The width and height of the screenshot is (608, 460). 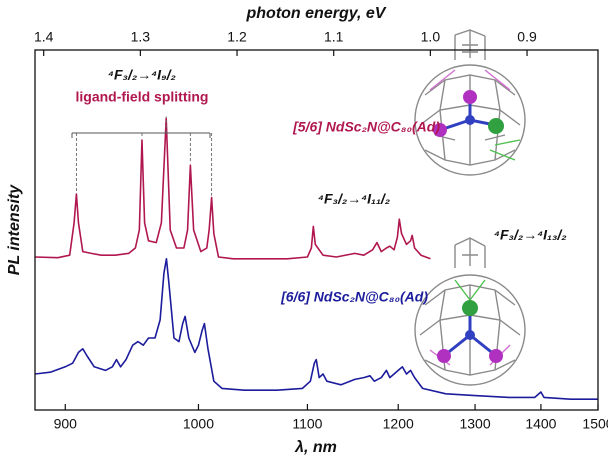 I want to click on annotation: ligand-field splitting, so click(x=142, y=97).